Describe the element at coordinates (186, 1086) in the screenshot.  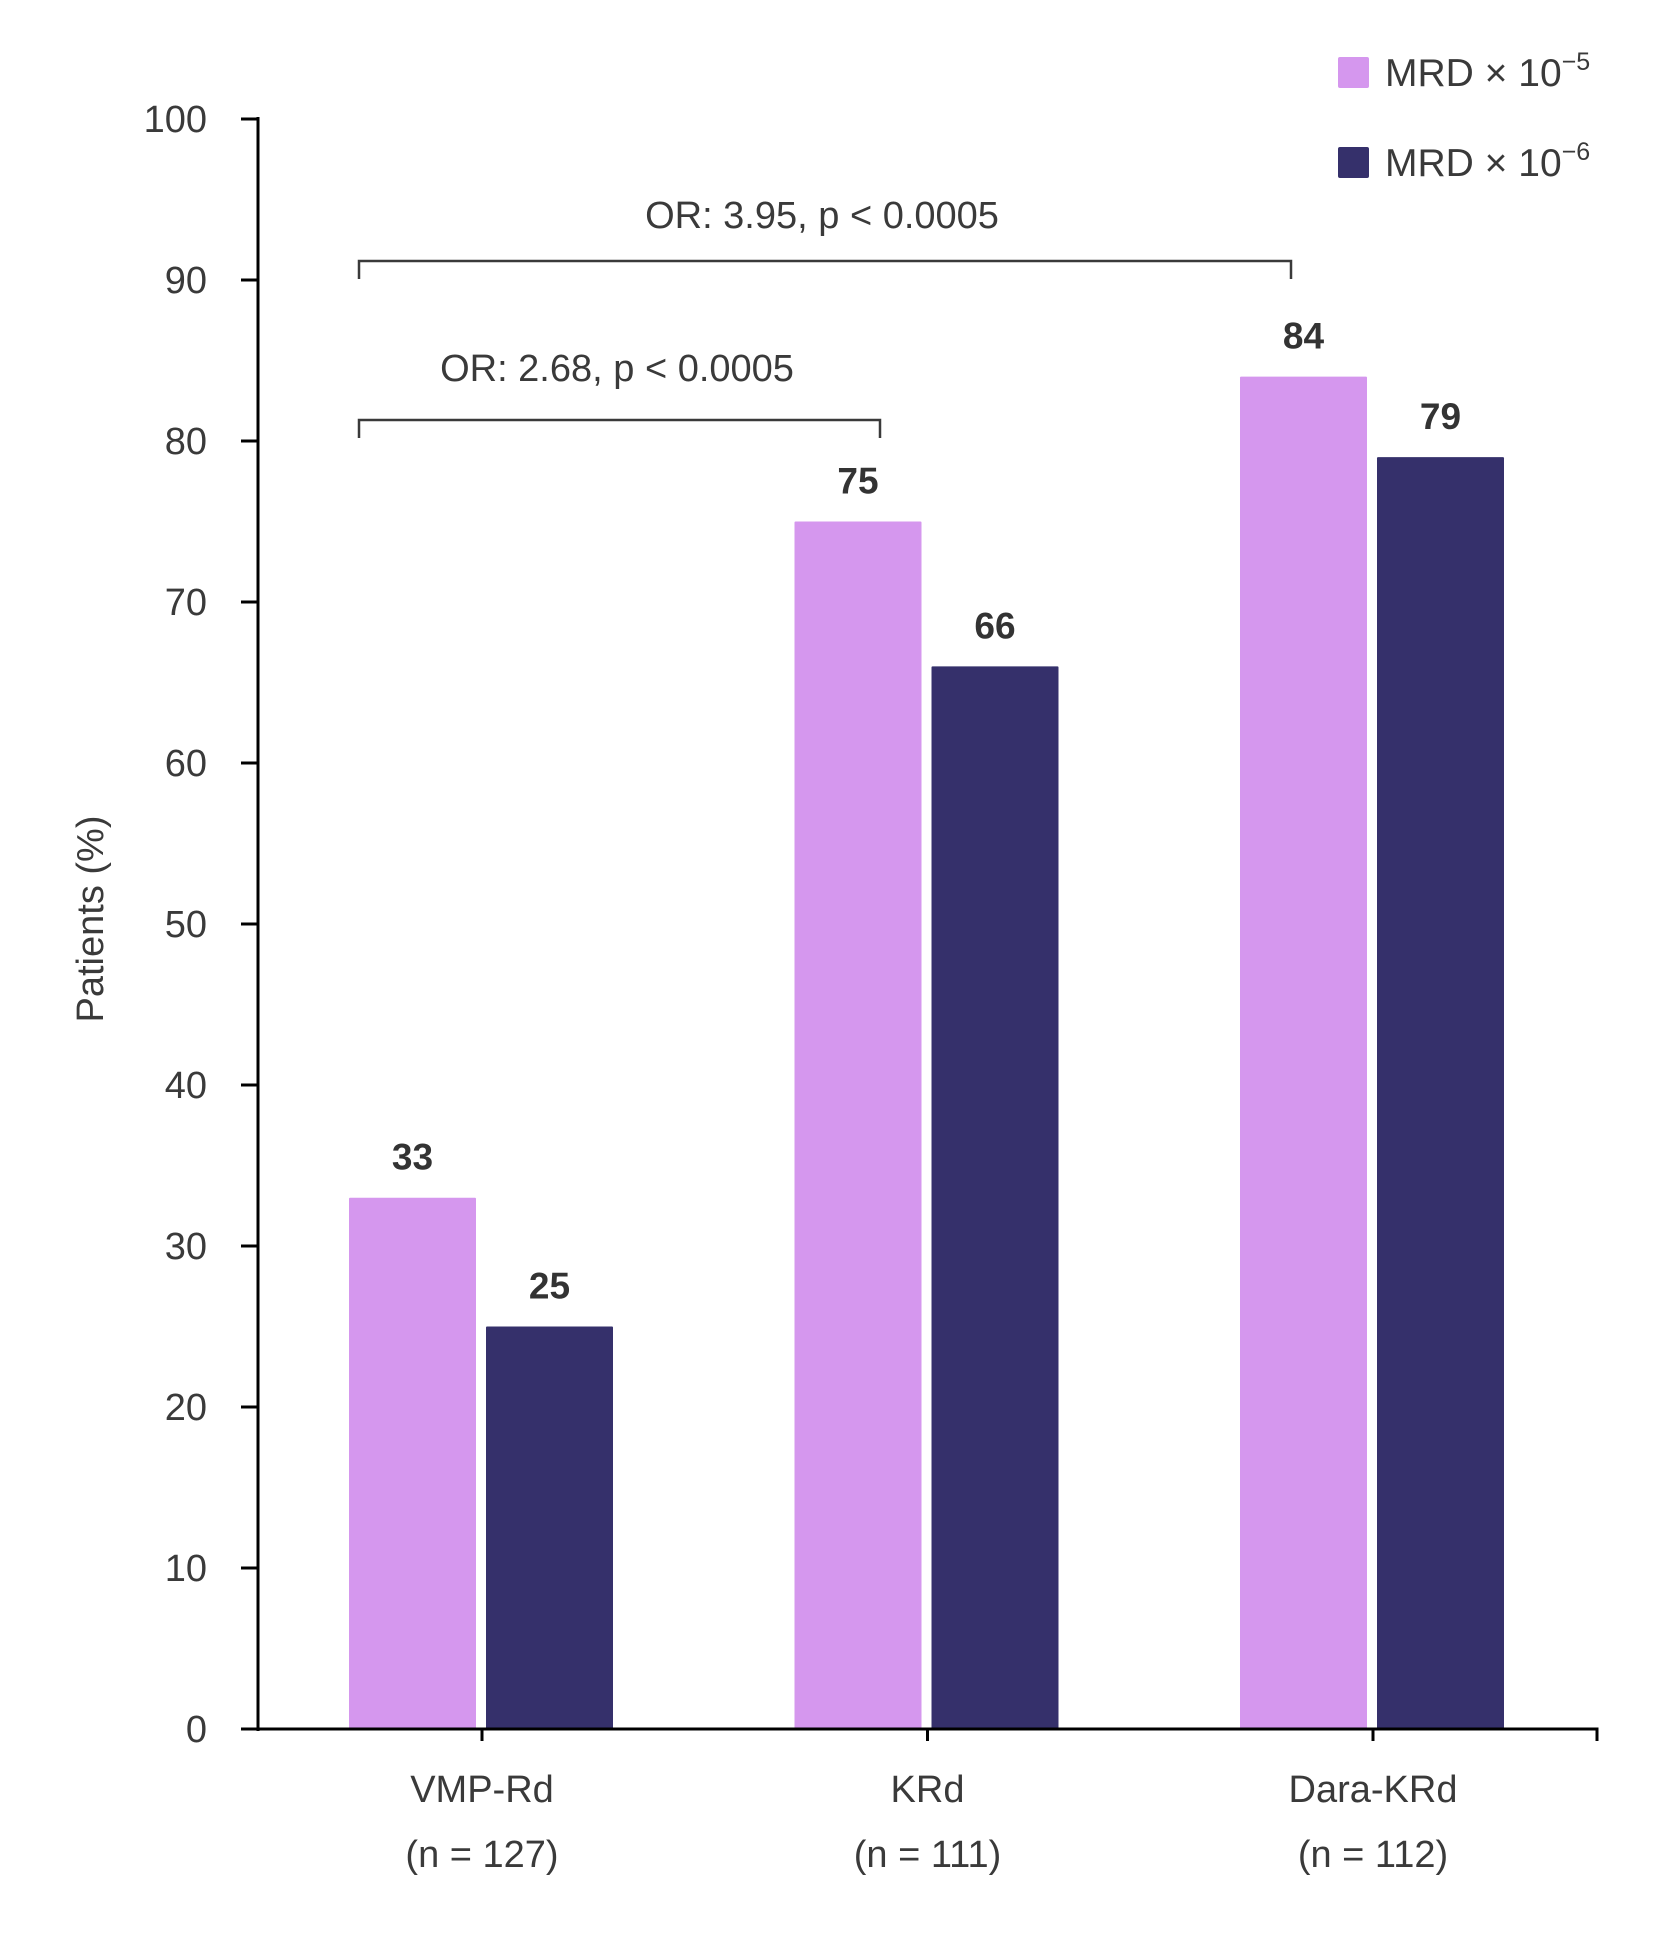
I see `y-tick-label: 40` at that location.